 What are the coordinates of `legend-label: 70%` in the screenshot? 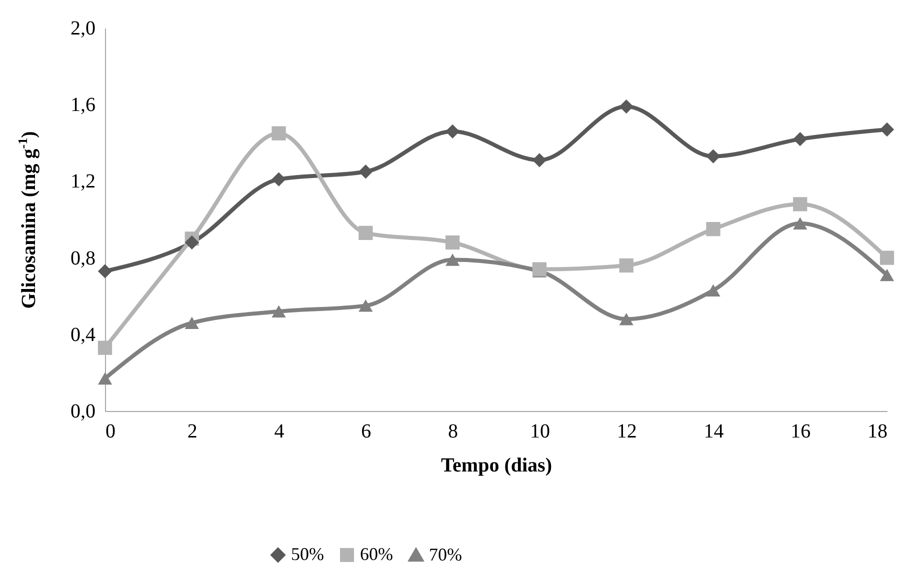 It's located at (445, 554).